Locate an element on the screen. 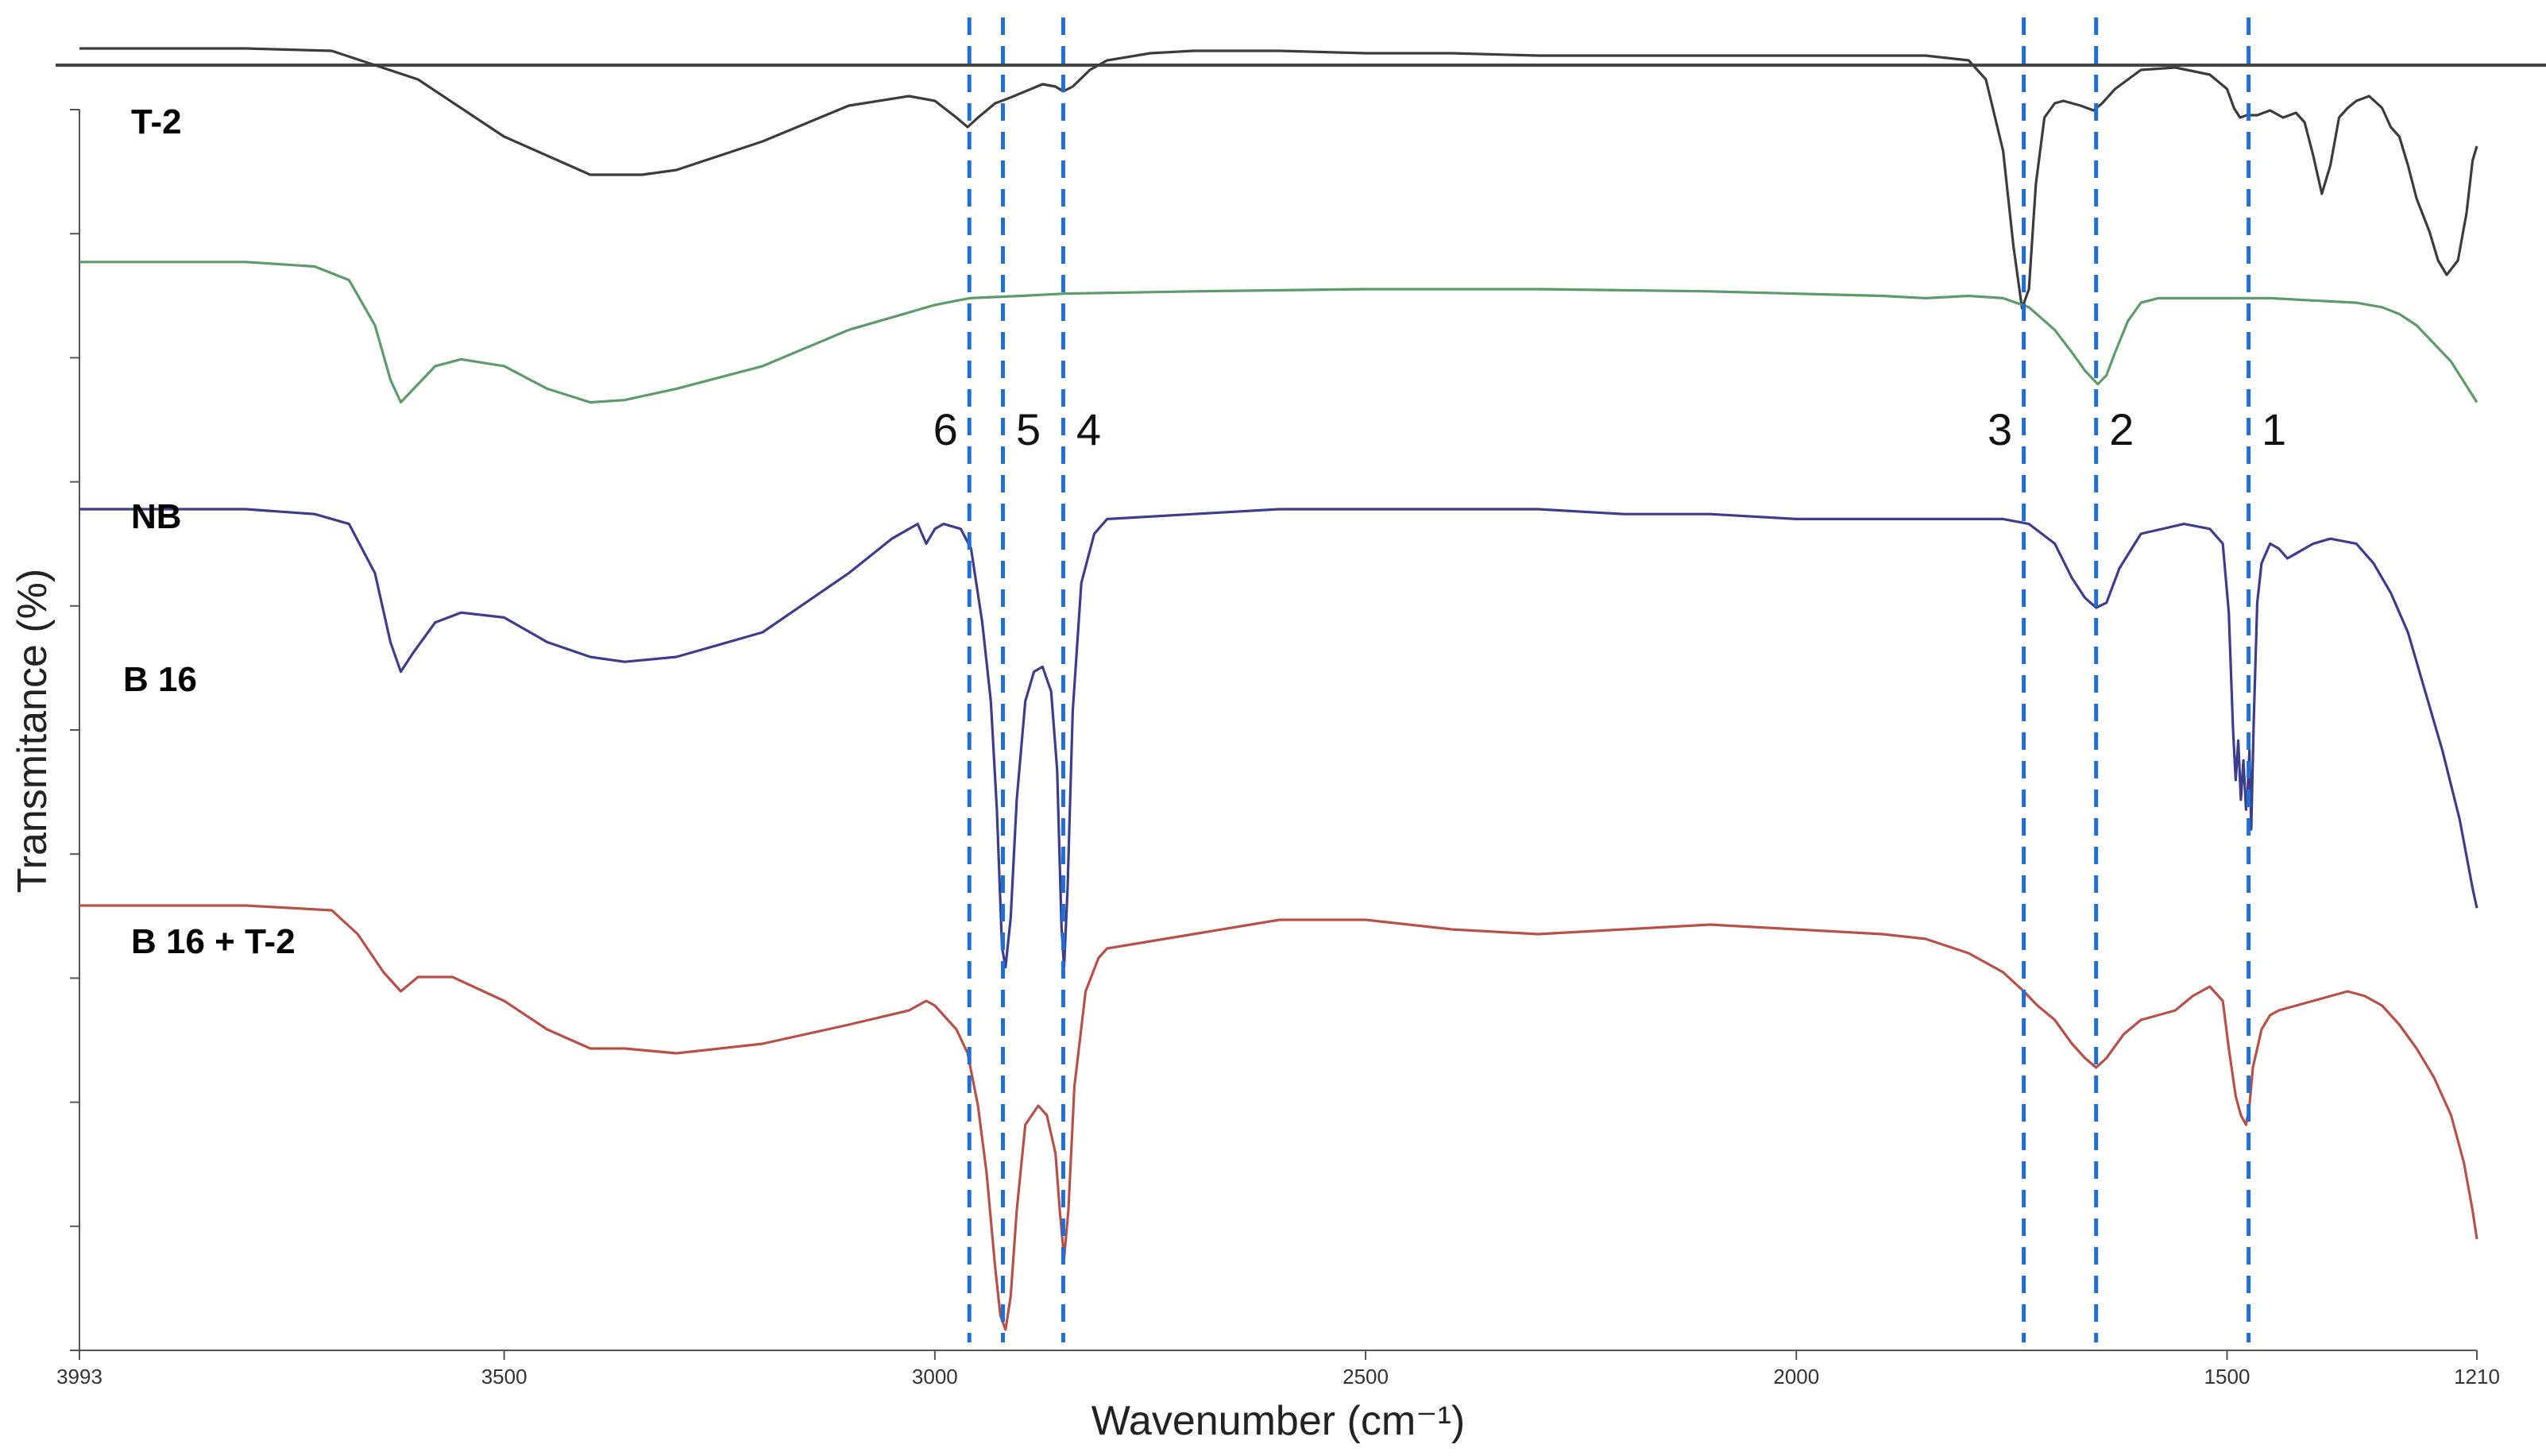 The width and height of the screenshot is (2546, 1456). y-axis-ticks is located at coordinates (74, 730).